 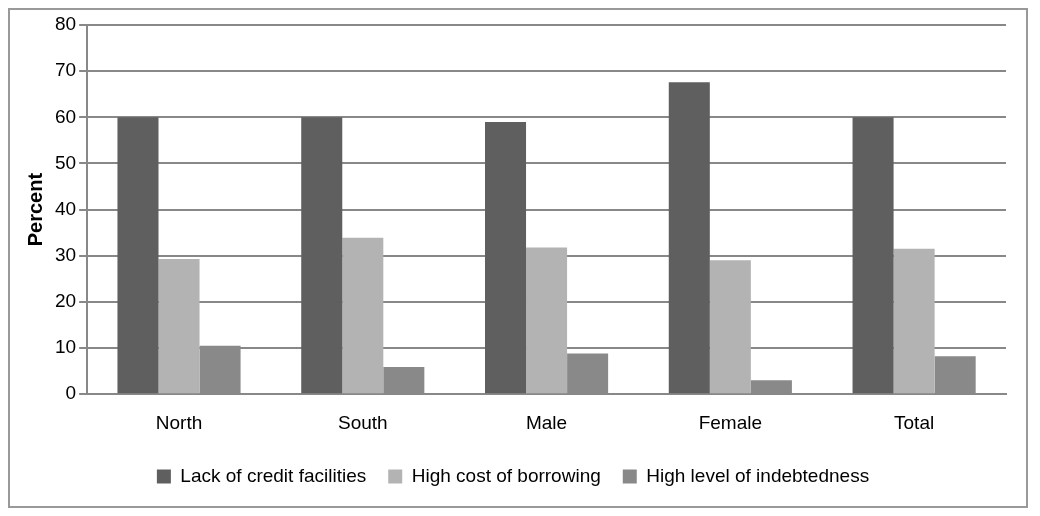 What do you see at coordinates (914, 422) in the screenshot?
I see `x-tick-label: Total` at bounding box center [914, 422].